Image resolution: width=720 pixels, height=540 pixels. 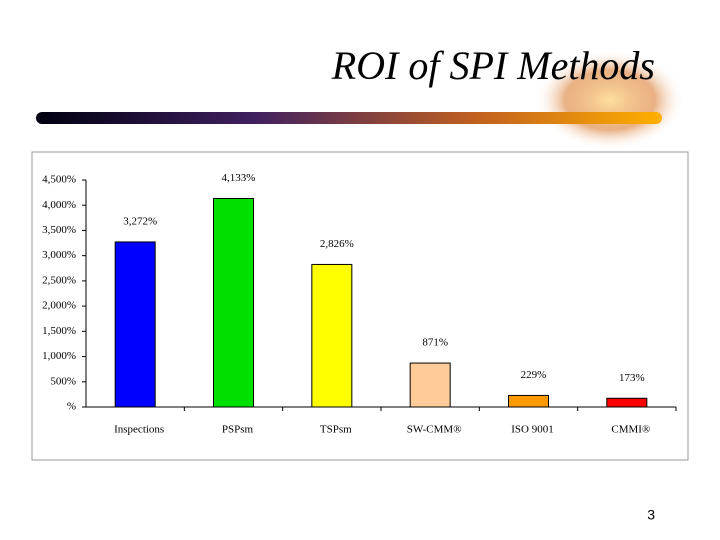 I want to click on y-tick-label: 4,500%, so click(x=59, y=180).